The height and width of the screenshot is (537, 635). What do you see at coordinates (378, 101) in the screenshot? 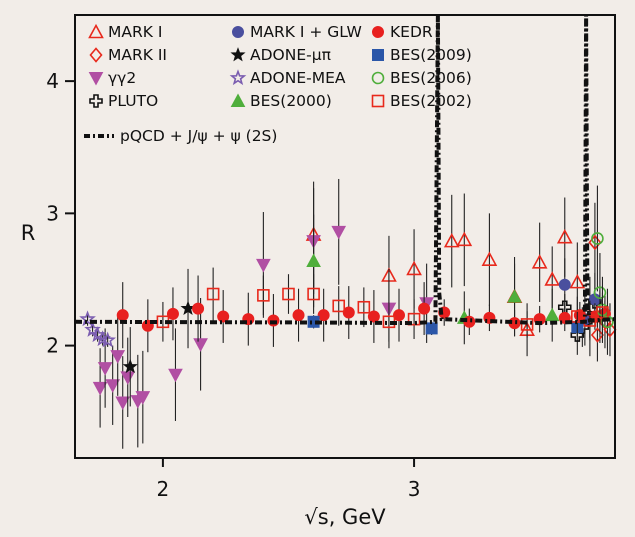
I see `legend-marker-bes-2002` at bounding box center [378, 101].